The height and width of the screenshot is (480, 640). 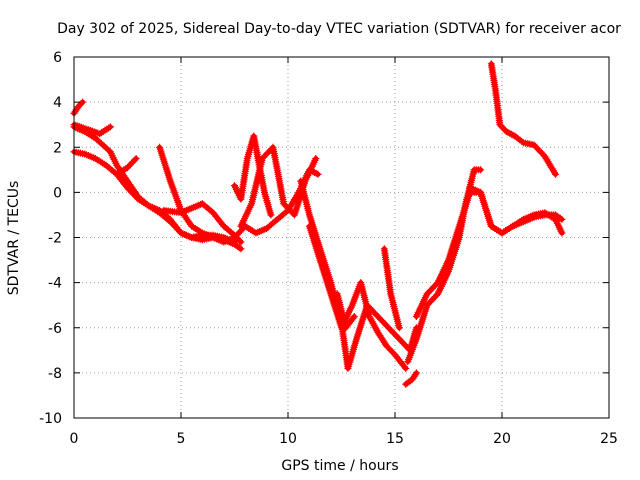 I want to click on x-tick-label: 5, so click(x=181, y=439).